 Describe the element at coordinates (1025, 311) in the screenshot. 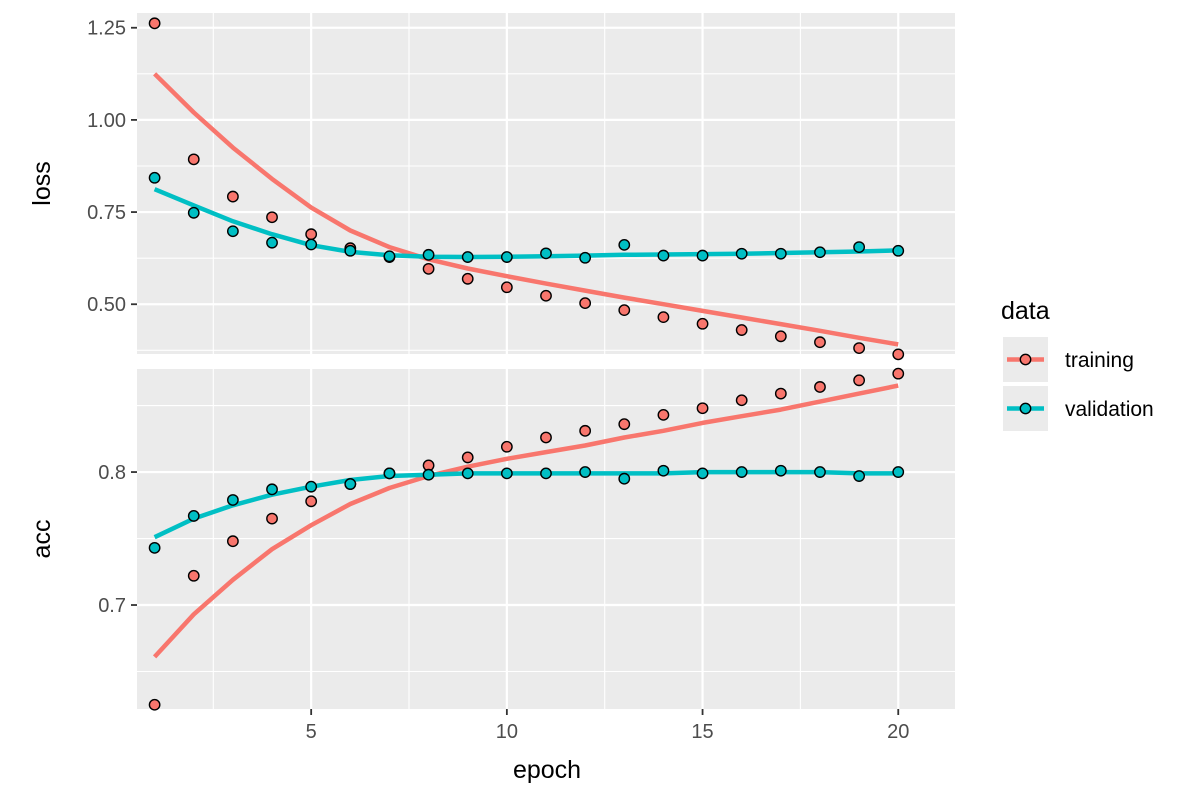

I see `legend-title: data` at that location.